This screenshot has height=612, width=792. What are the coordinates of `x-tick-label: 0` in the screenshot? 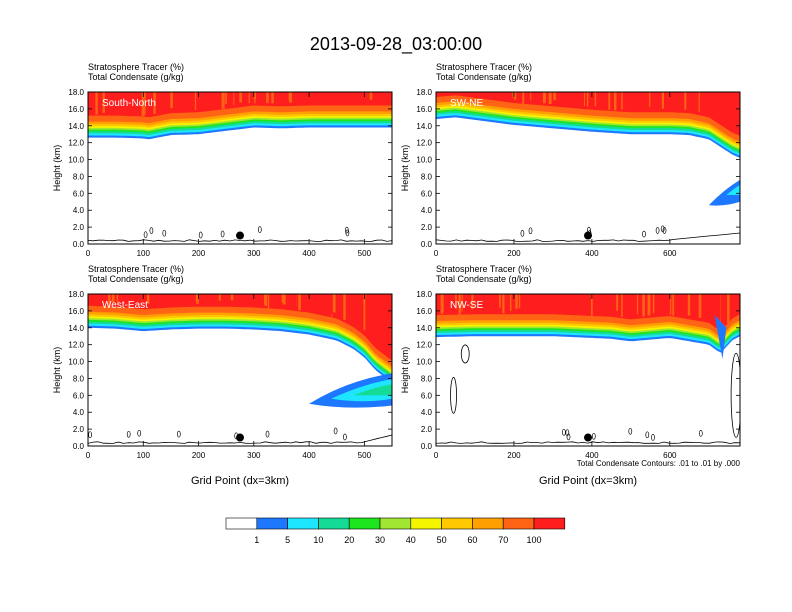 It's located at (436, 455).